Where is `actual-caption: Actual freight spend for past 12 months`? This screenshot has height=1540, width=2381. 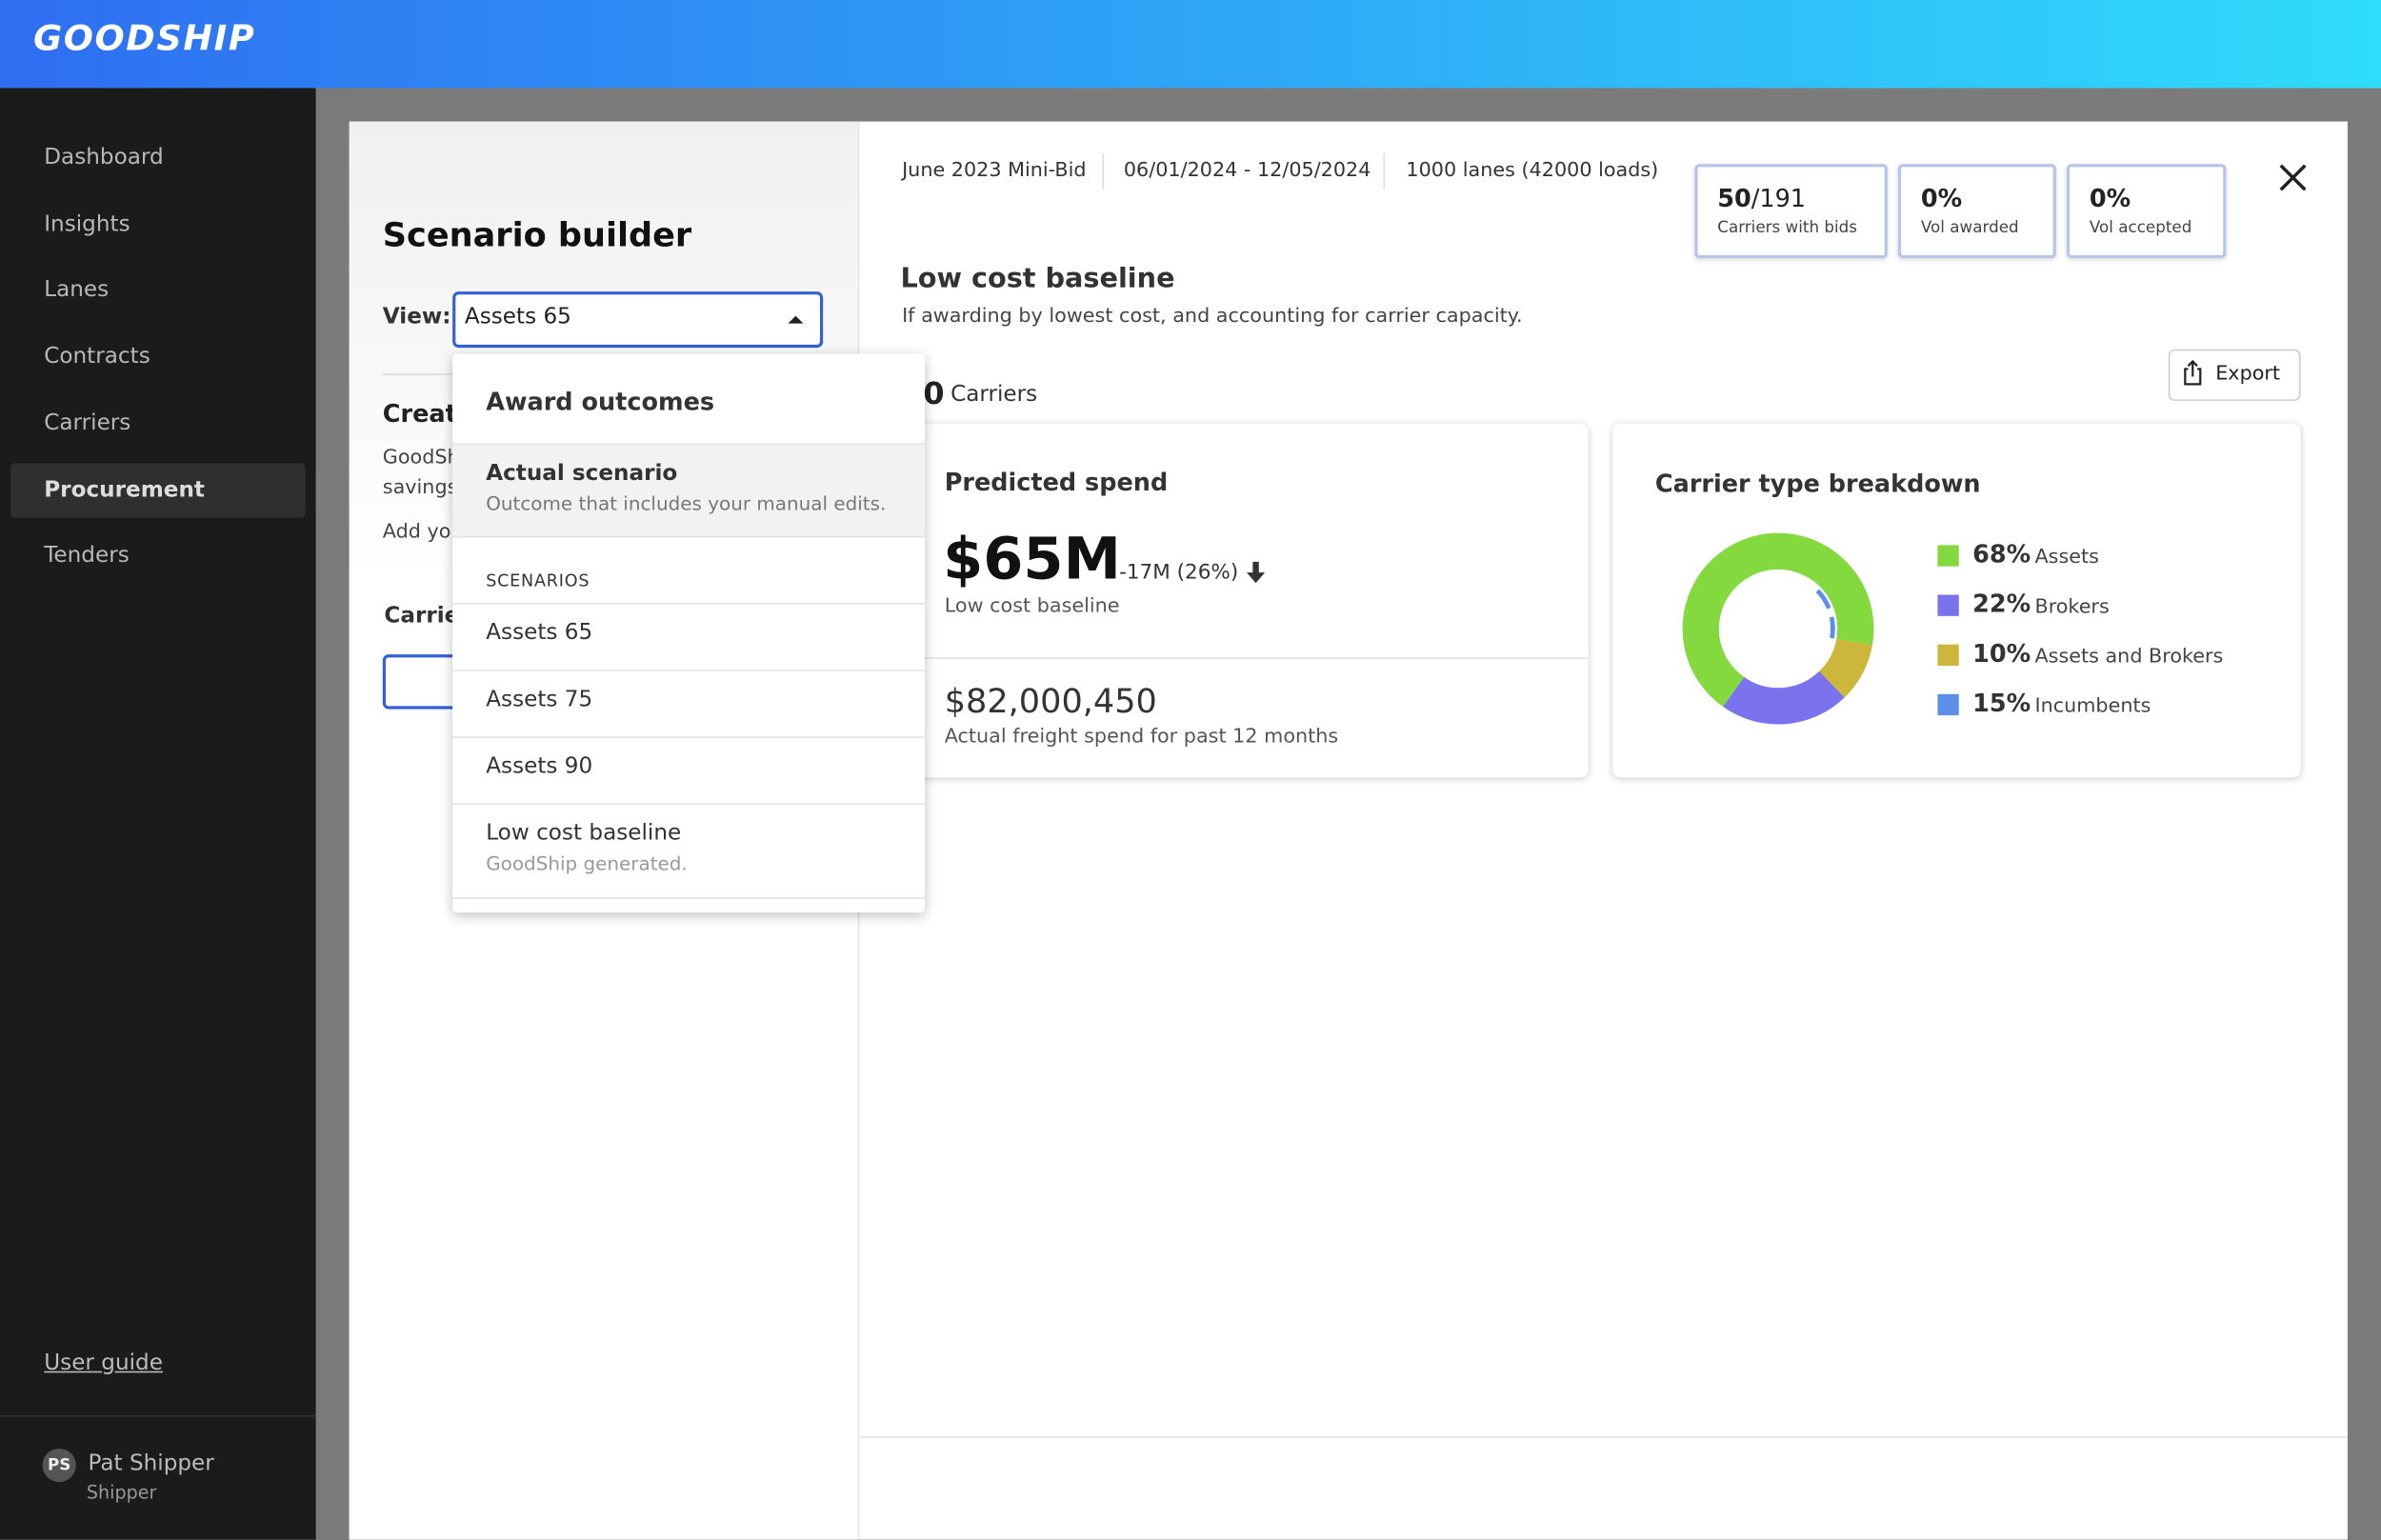
actual-caption: Actual freight spend for past 12 months is located at coordinates (1141, 738).